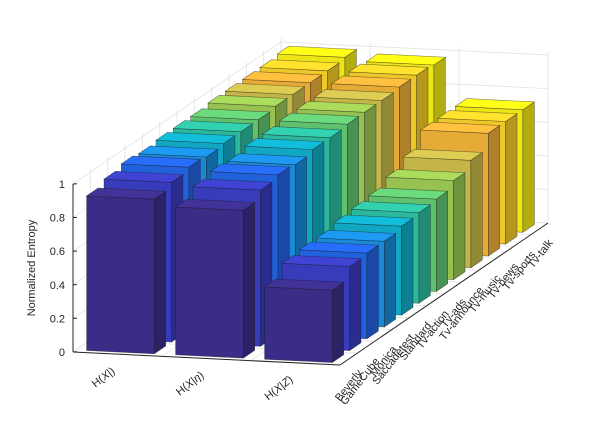 Image resolution: width=598 pixels, height=428 pixels. Describe the element at coordinates (62, 353) in the screenshot. I see `z-tick-label: 0` at that location.